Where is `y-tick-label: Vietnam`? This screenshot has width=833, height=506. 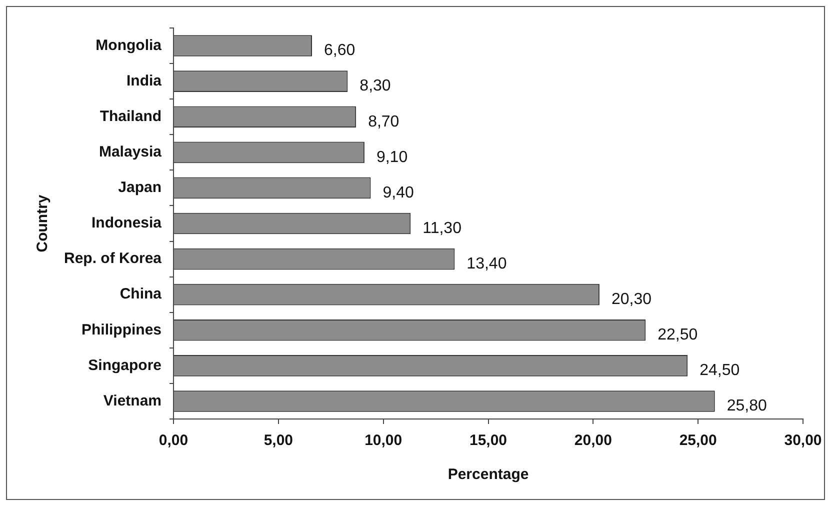 y-tick-label: Vietnam is located at coordinates (132, 401).